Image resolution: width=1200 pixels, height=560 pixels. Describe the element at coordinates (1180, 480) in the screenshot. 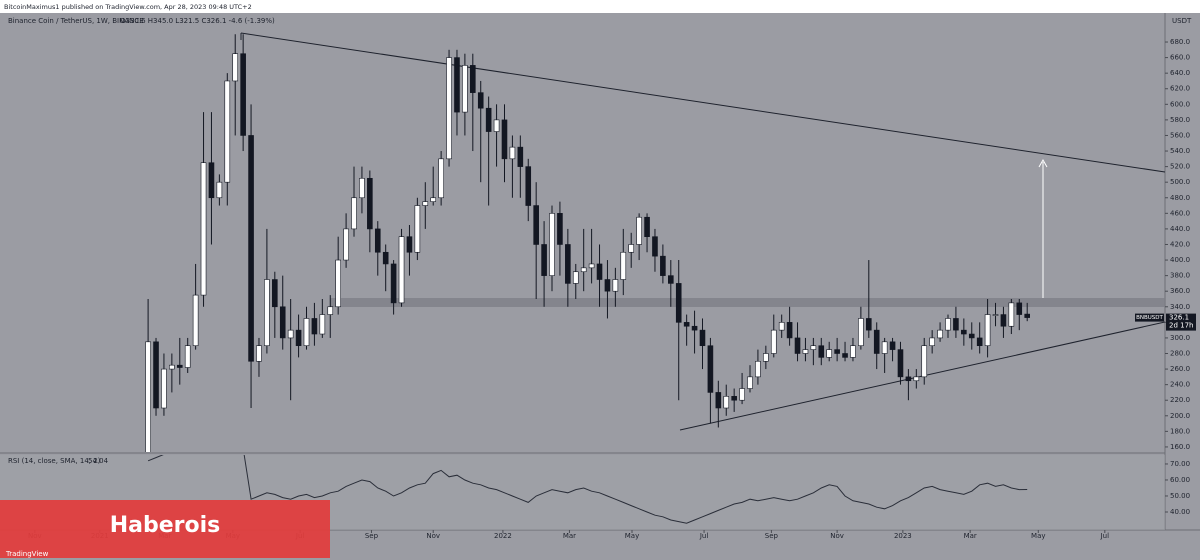

I see `y-tick-label: 60.00` at that location.